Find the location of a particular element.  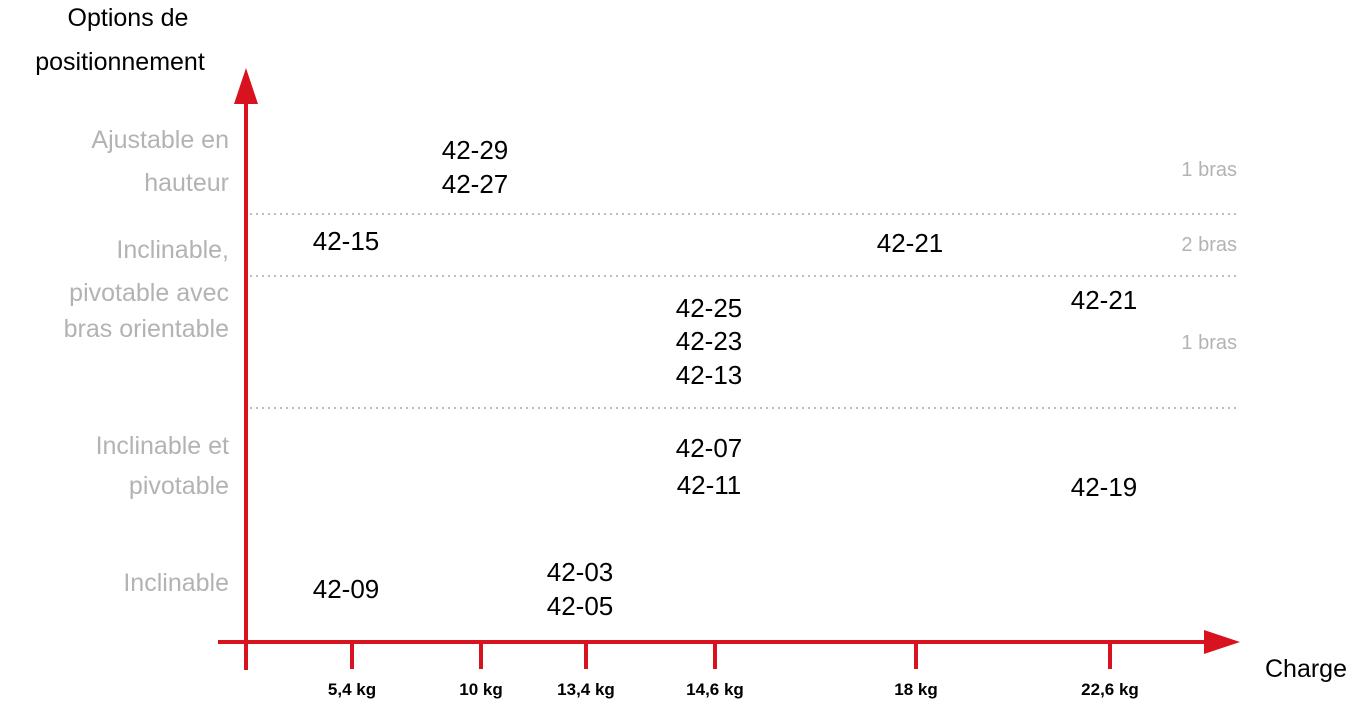

model-label: 42-15 is located at coordinates (346, 241).